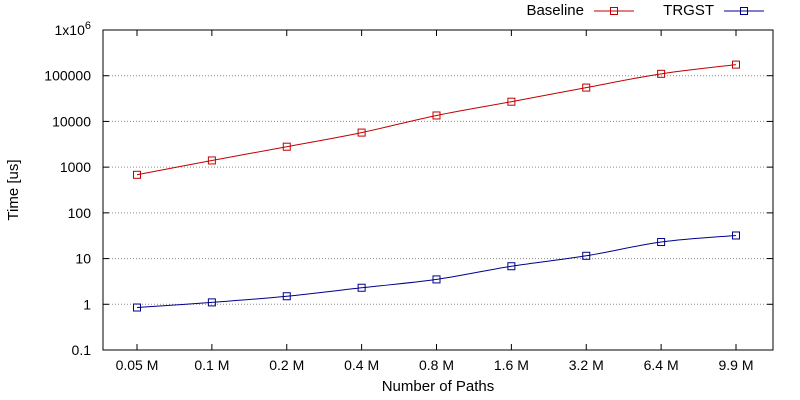 This screenshot has width=800, height=400. What do you see at coordinates (71, 121) in the screenshot?
I see `y-tick-label: 10000` at bounding box center [71, 121].